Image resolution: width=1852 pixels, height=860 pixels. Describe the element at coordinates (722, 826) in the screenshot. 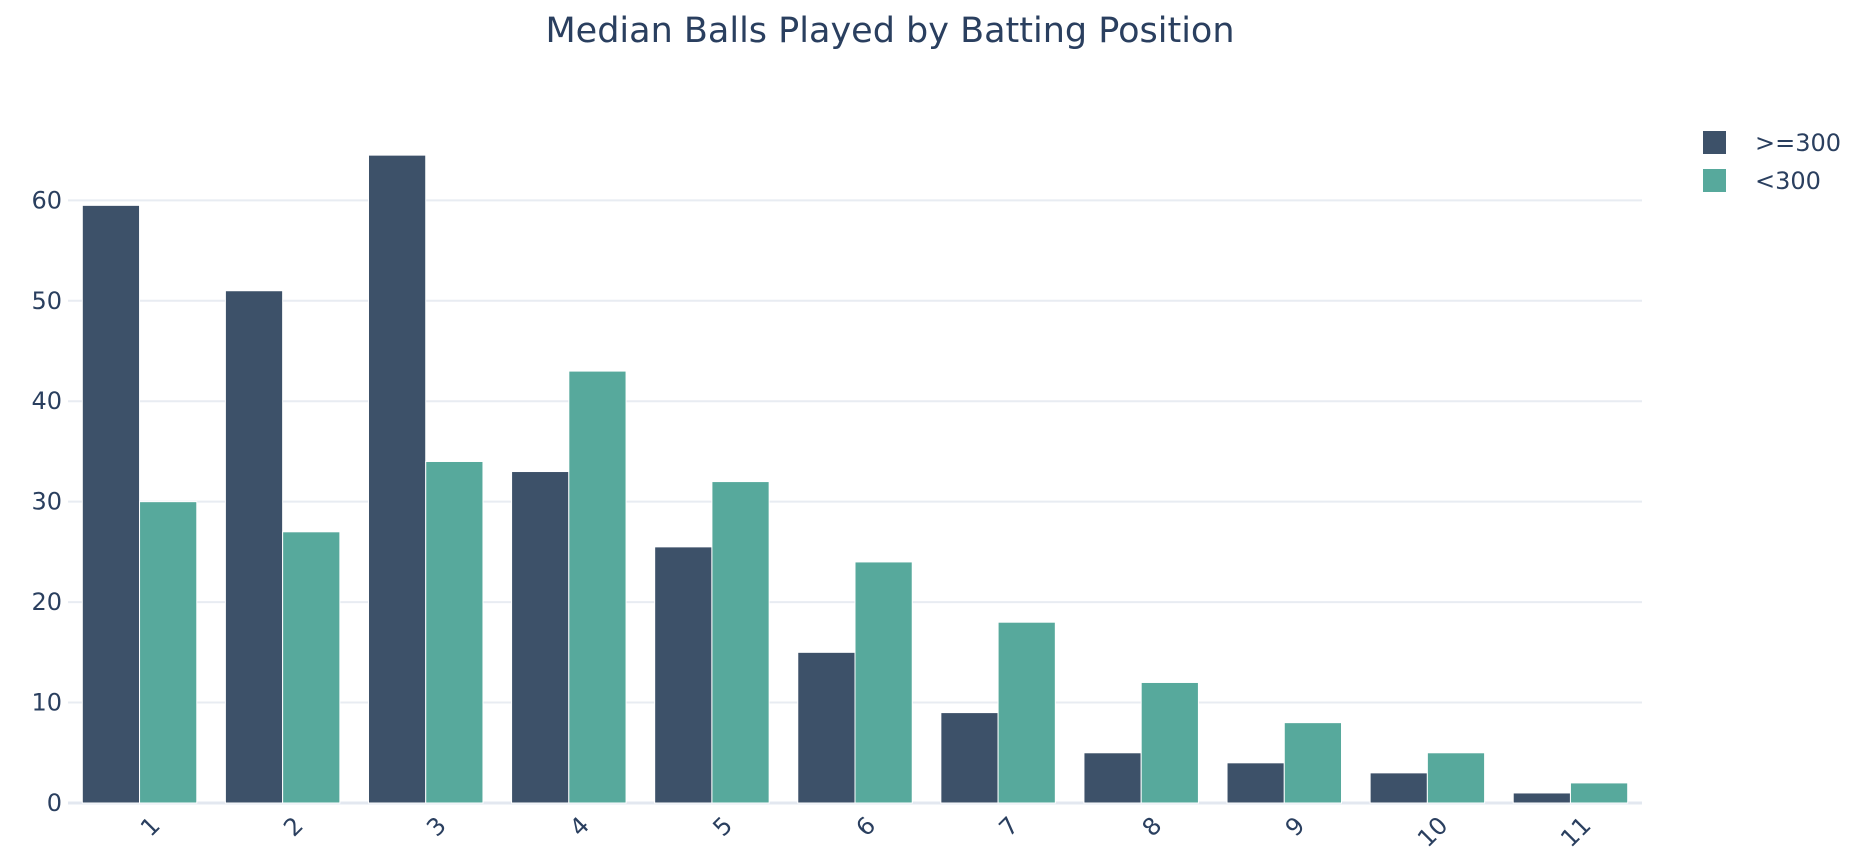

I see `x-tick-label: 5` at that location.